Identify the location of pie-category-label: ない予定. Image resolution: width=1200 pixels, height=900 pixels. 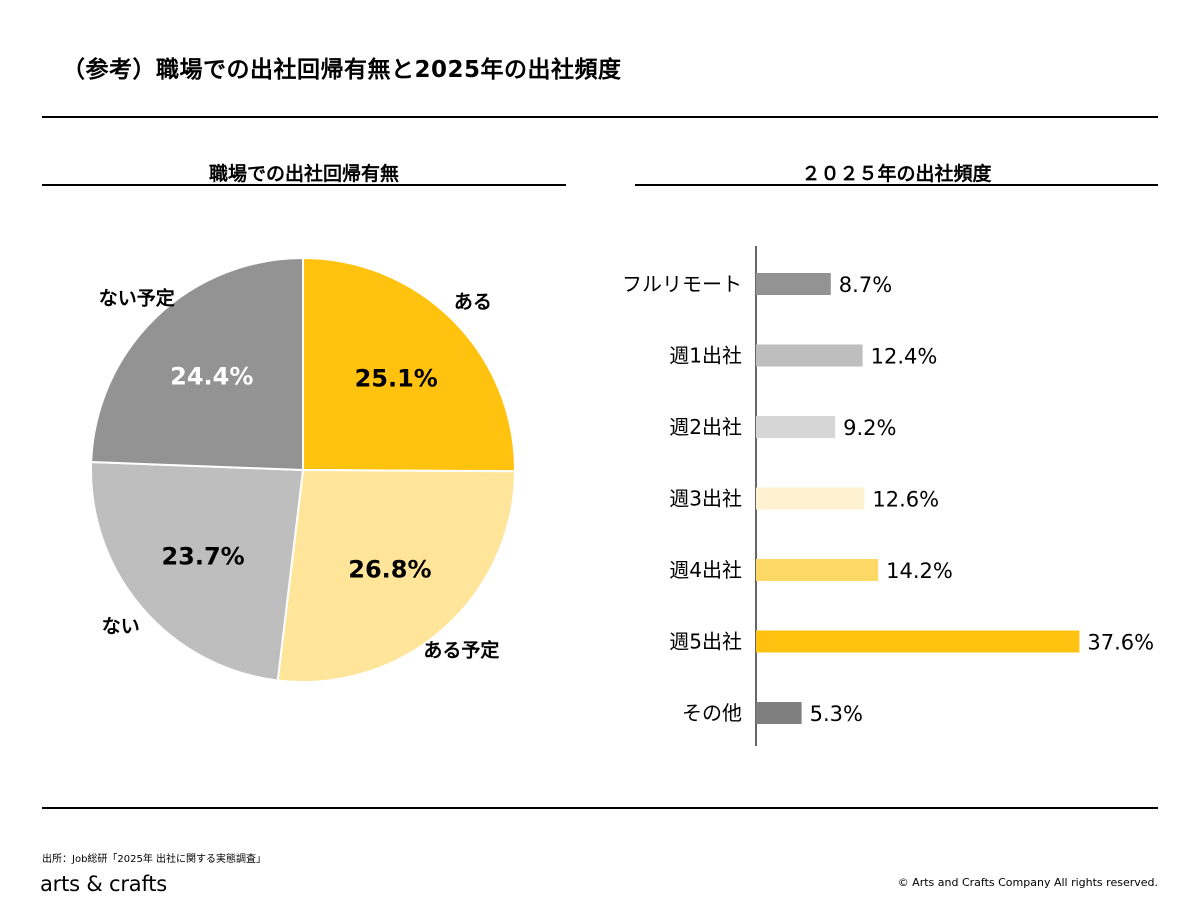
(137, 297).